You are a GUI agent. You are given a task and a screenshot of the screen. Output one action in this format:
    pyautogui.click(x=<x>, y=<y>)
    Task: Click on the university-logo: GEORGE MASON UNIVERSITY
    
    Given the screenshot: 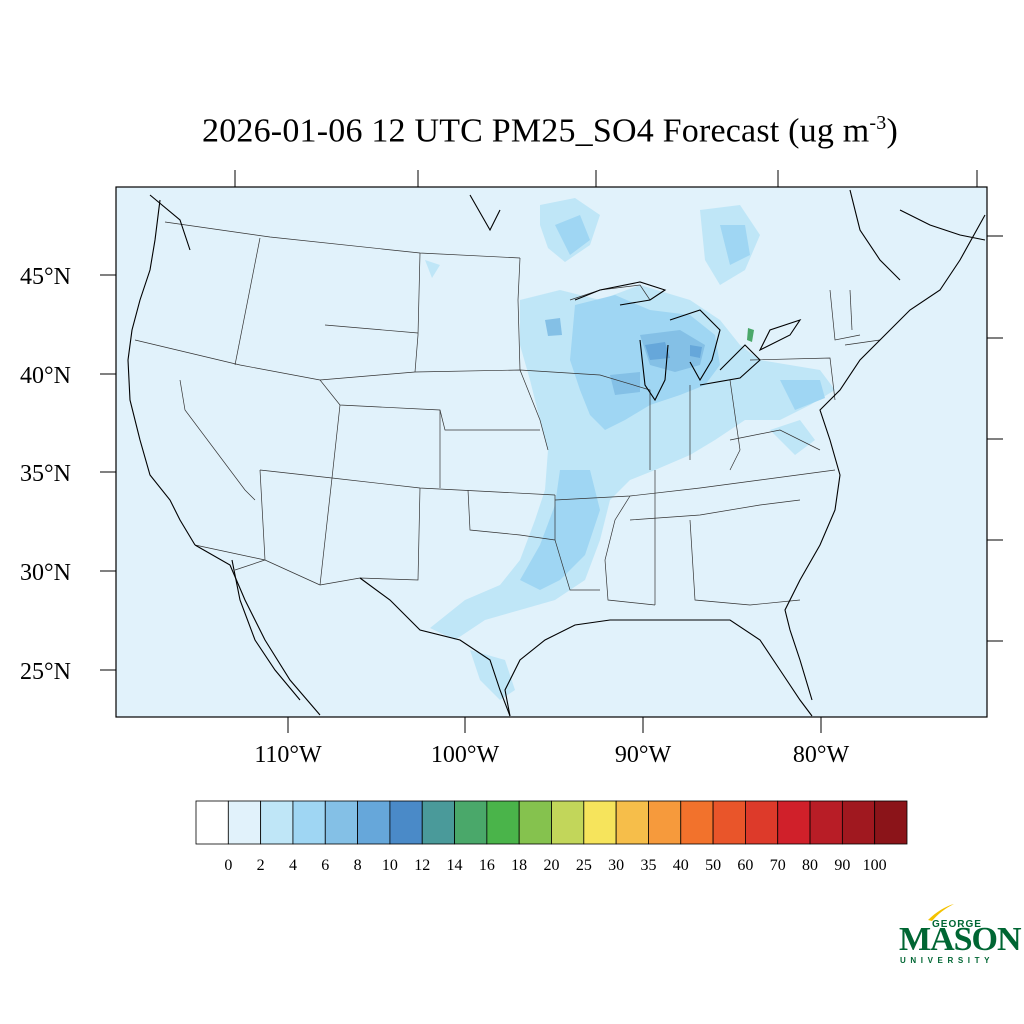 What is the action you would take?
    pyautogui.click(x=960, y=935)
    